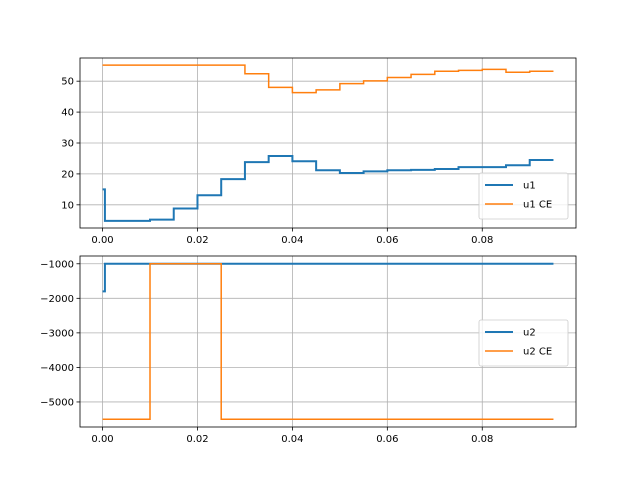 The height and width of the screenshot is (480, 640). I want to click on y-tick-label: −4000, so click(57, 368).